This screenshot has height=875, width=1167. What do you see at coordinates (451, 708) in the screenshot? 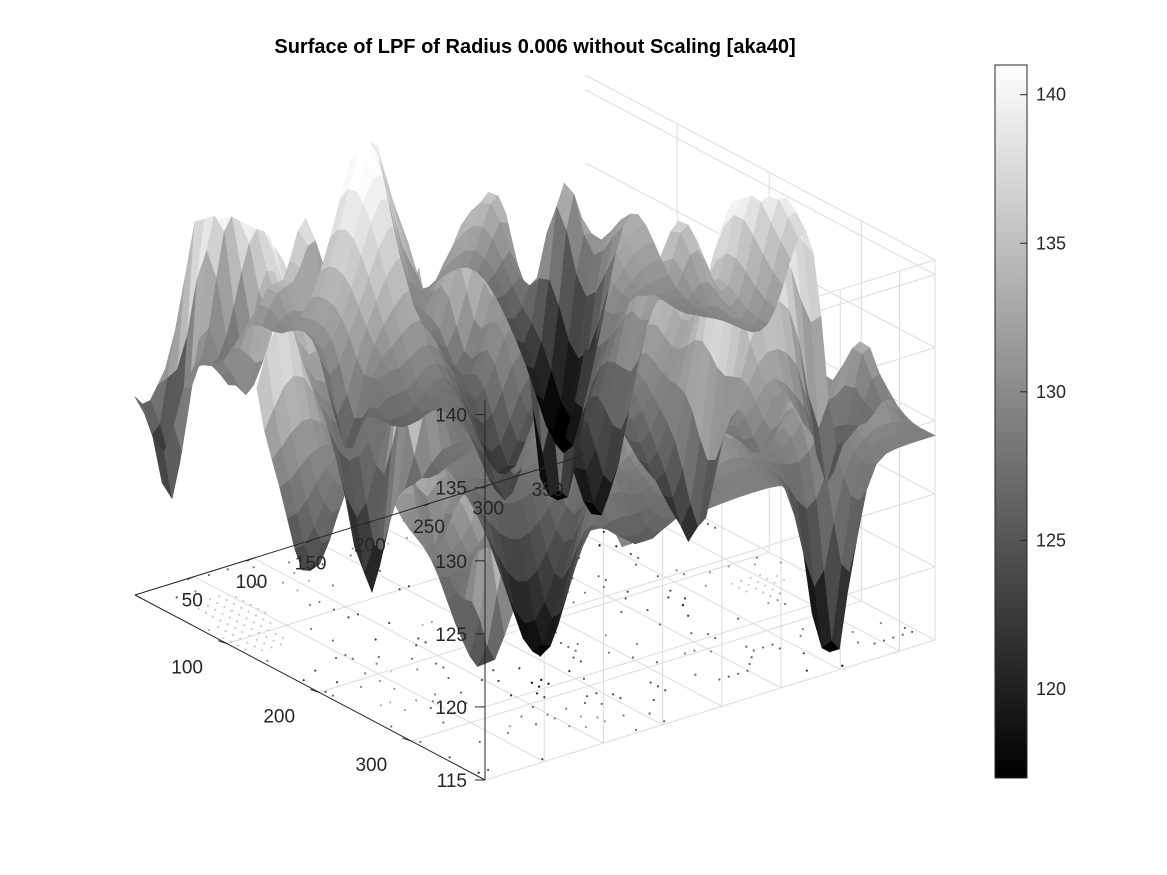
I see `z-tick-label: 120` at bounding box center [451, 708].